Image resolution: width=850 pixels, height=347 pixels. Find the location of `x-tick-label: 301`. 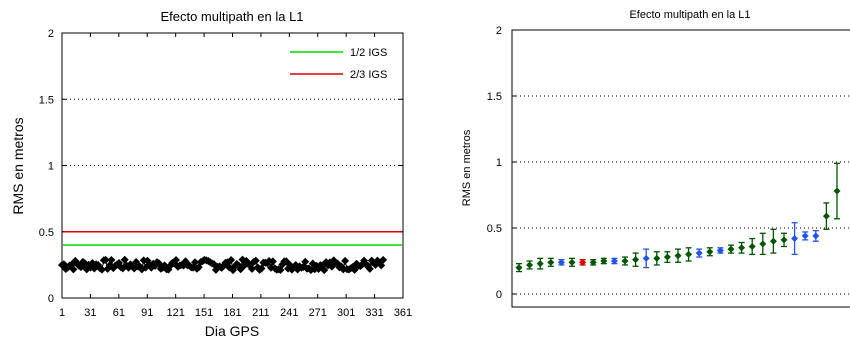

x-tick-label: 301 is located at coordinates (346, 313).